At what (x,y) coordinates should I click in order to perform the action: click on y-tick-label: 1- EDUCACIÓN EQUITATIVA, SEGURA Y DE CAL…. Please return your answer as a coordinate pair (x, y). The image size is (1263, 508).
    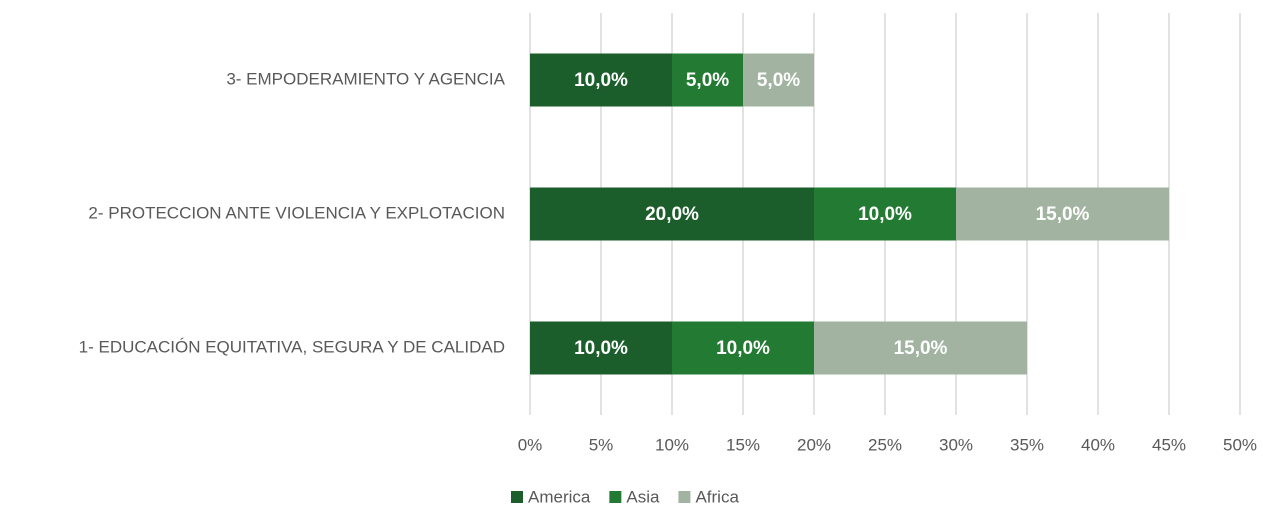
    Looking at the image, I should click on (292, 346).